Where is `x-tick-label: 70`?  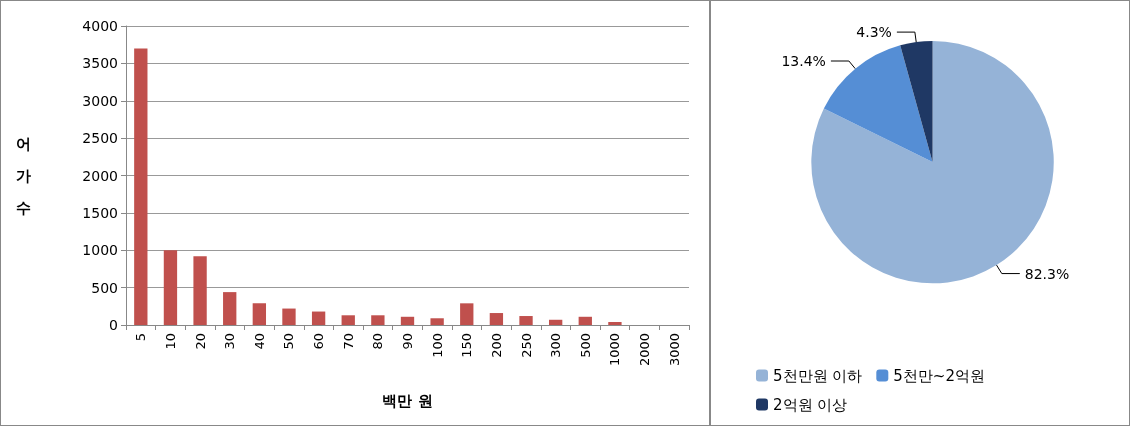 x-tick-label: 70 is located at coordinates (348, 341).